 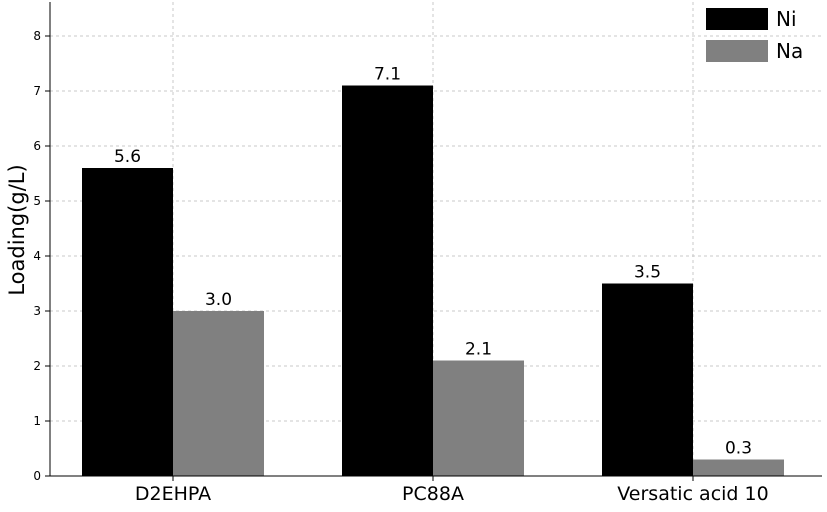 What do you see at coordinates (37, 256) in the screenshot?
I see `y-tick-label: 4` at bounding box center [37, 256].